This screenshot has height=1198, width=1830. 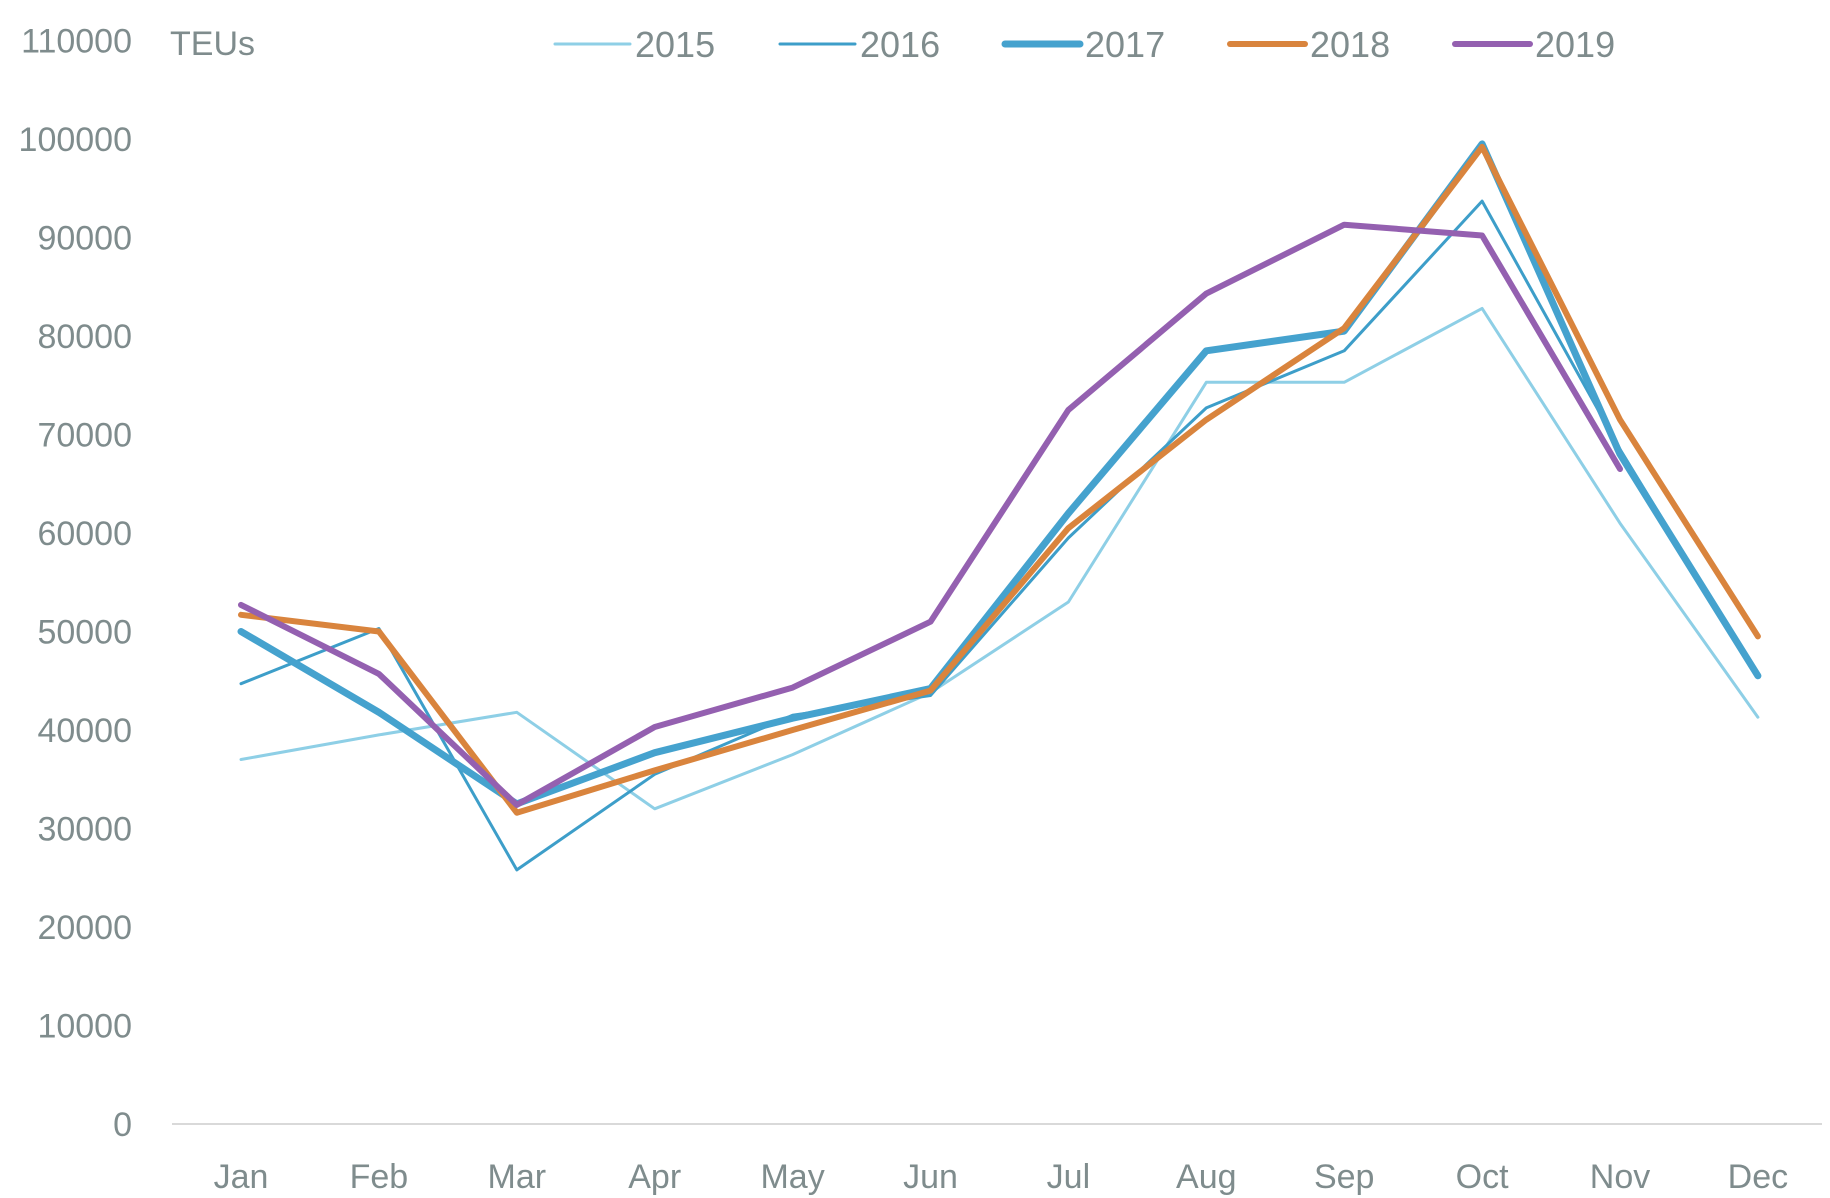 What do you see at coordinates (1482, 1177) in the screenshot?
I see `x-tick-label: Oct` at bounding box center [1482, 1177].